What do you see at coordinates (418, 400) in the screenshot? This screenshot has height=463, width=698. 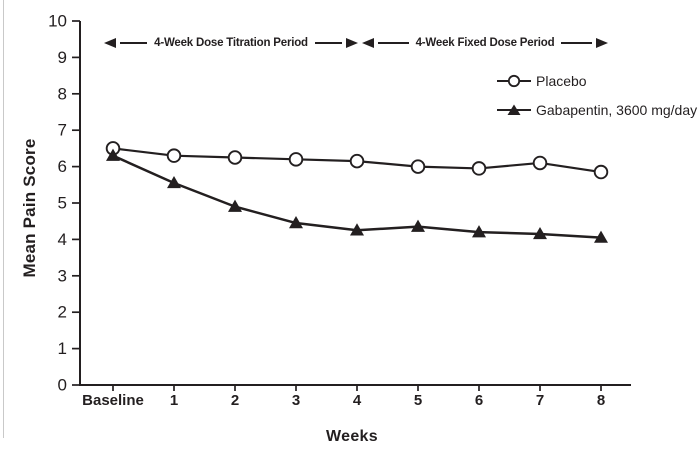 I see `x-tick-label: 5` at bounding box center [418, 400].